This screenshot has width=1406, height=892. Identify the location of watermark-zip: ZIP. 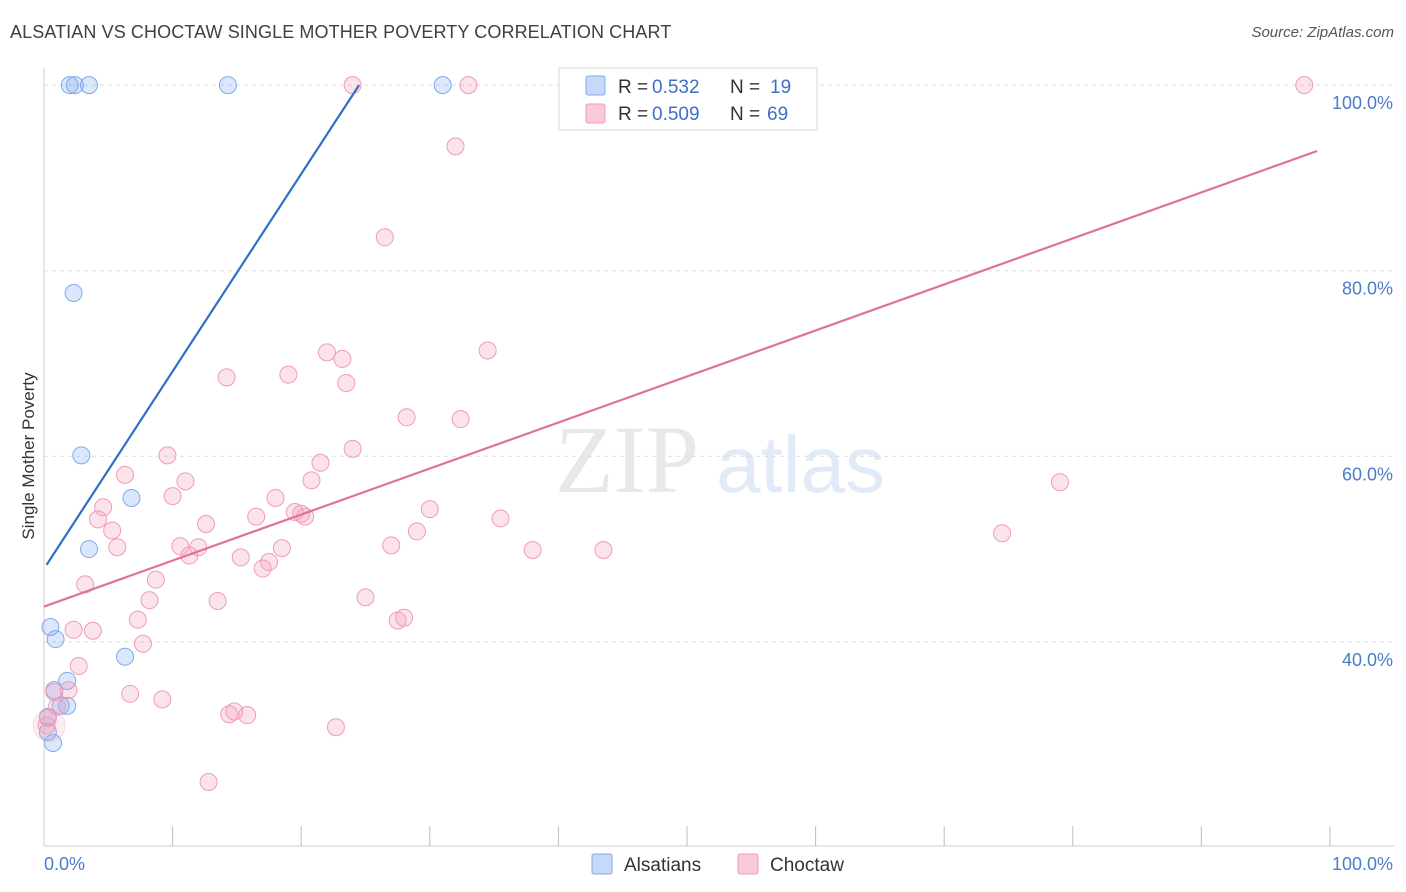
(627, 459).